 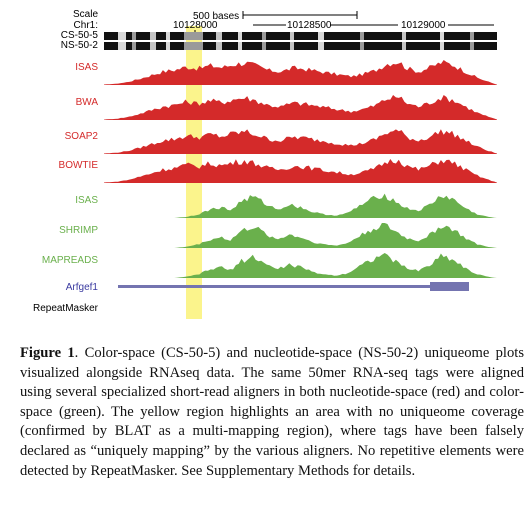 What do you see at coordinates (300, 141) in the screenshot?
I see `coverage-soap2-nucleotide` at bounding box center [300, 141].